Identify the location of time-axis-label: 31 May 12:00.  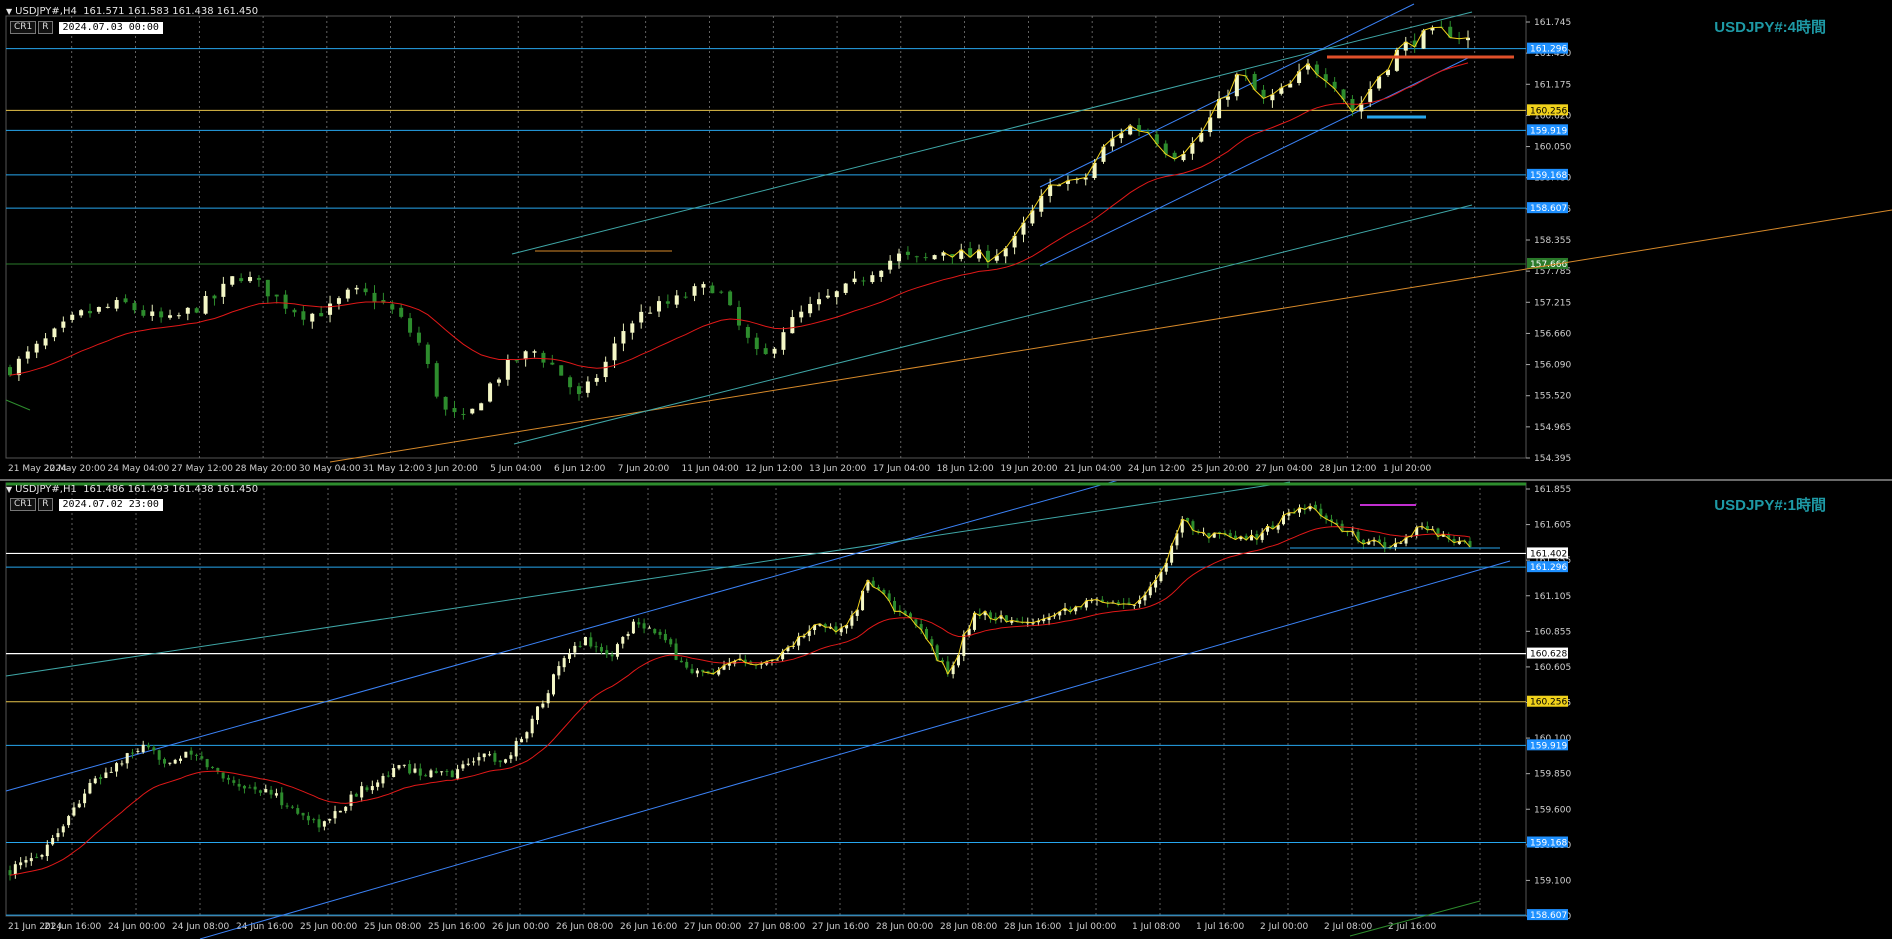
(394, 469).